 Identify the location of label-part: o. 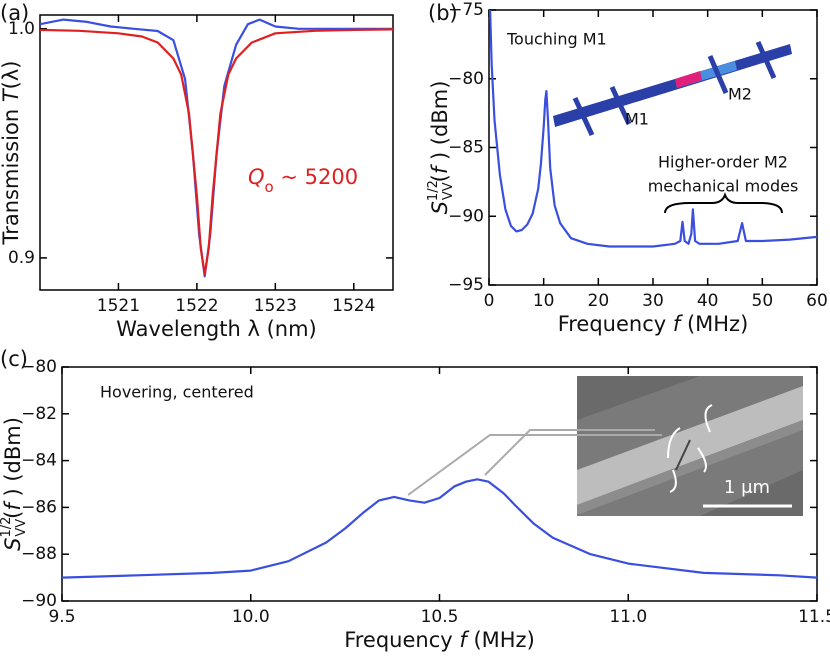
(269, 187).